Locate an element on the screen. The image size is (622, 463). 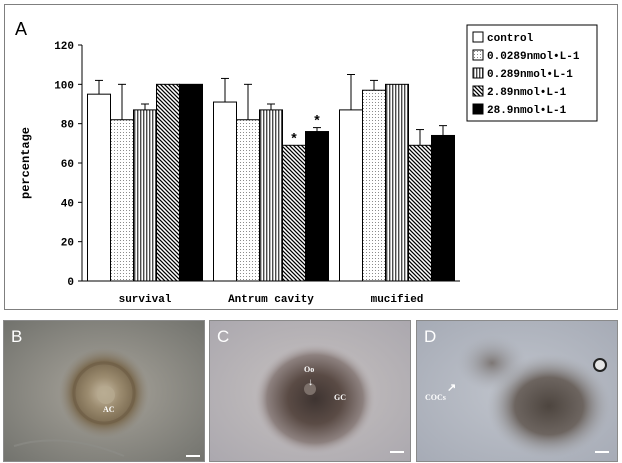
y-tick-label: 0 is located at coordinates (70, 283).